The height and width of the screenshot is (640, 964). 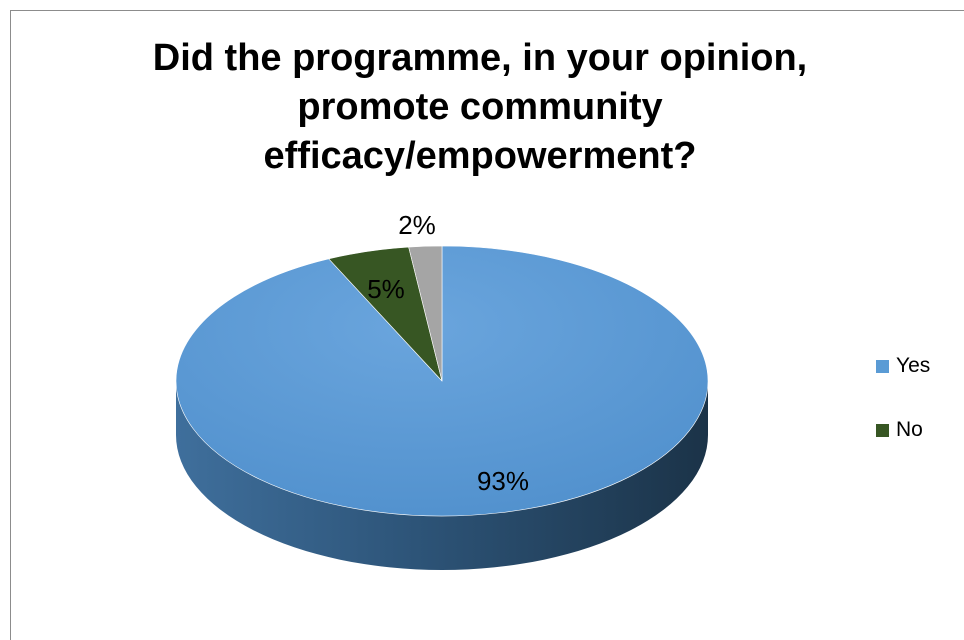 I want to click on legend-label-yes: Yes, so click(x=913, y=365).